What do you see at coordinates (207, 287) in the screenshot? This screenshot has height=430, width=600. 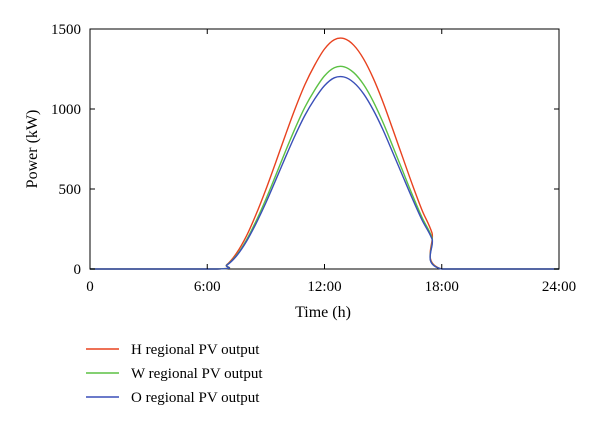 I see `x-tick-label: 6:00` at bounding box center [207, 287].